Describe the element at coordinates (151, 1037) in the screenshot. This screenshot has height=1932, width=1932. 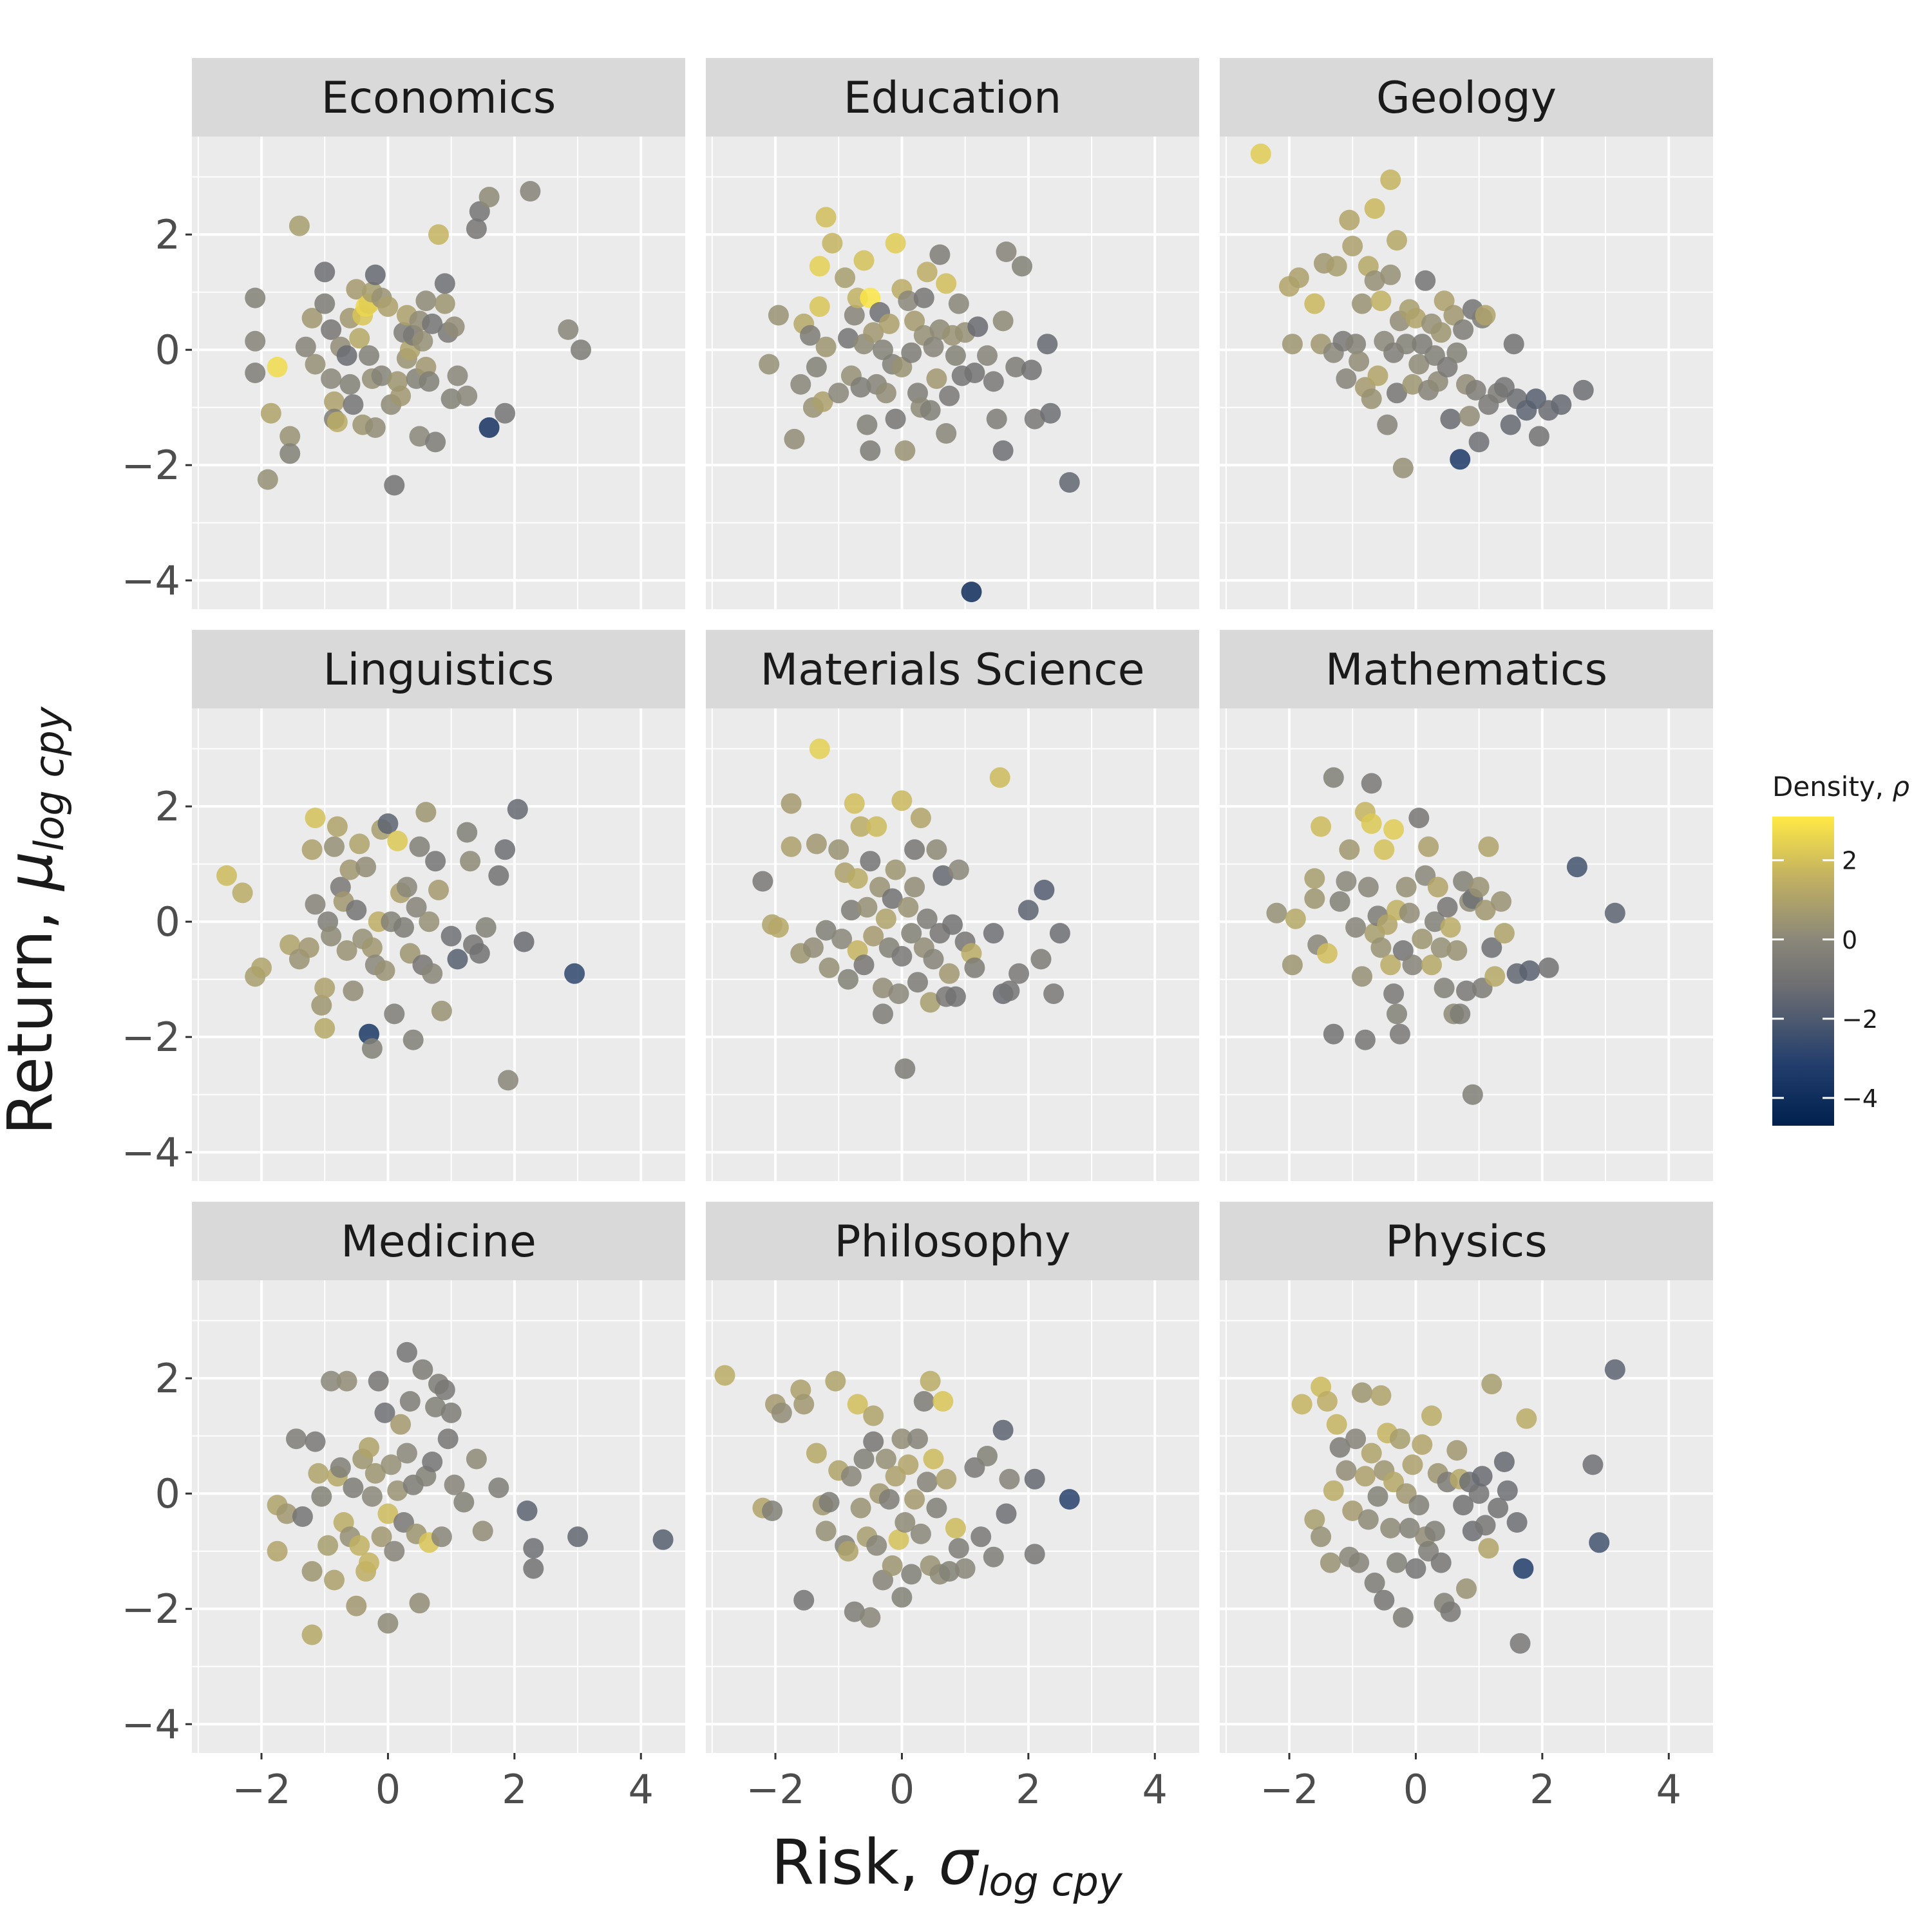
I see `y-tick-label: −2` at that location.